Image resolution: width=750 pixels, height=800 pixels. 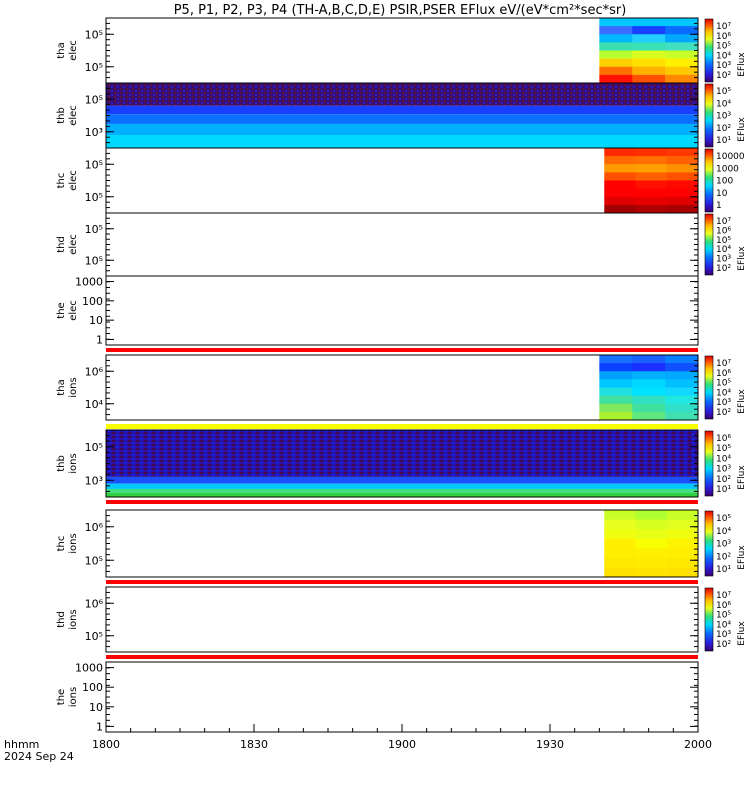 What do you see at coordinates (73, 244) in the screenshot?
I see `panel-label-line: elec` at bounding box center [73, 244].